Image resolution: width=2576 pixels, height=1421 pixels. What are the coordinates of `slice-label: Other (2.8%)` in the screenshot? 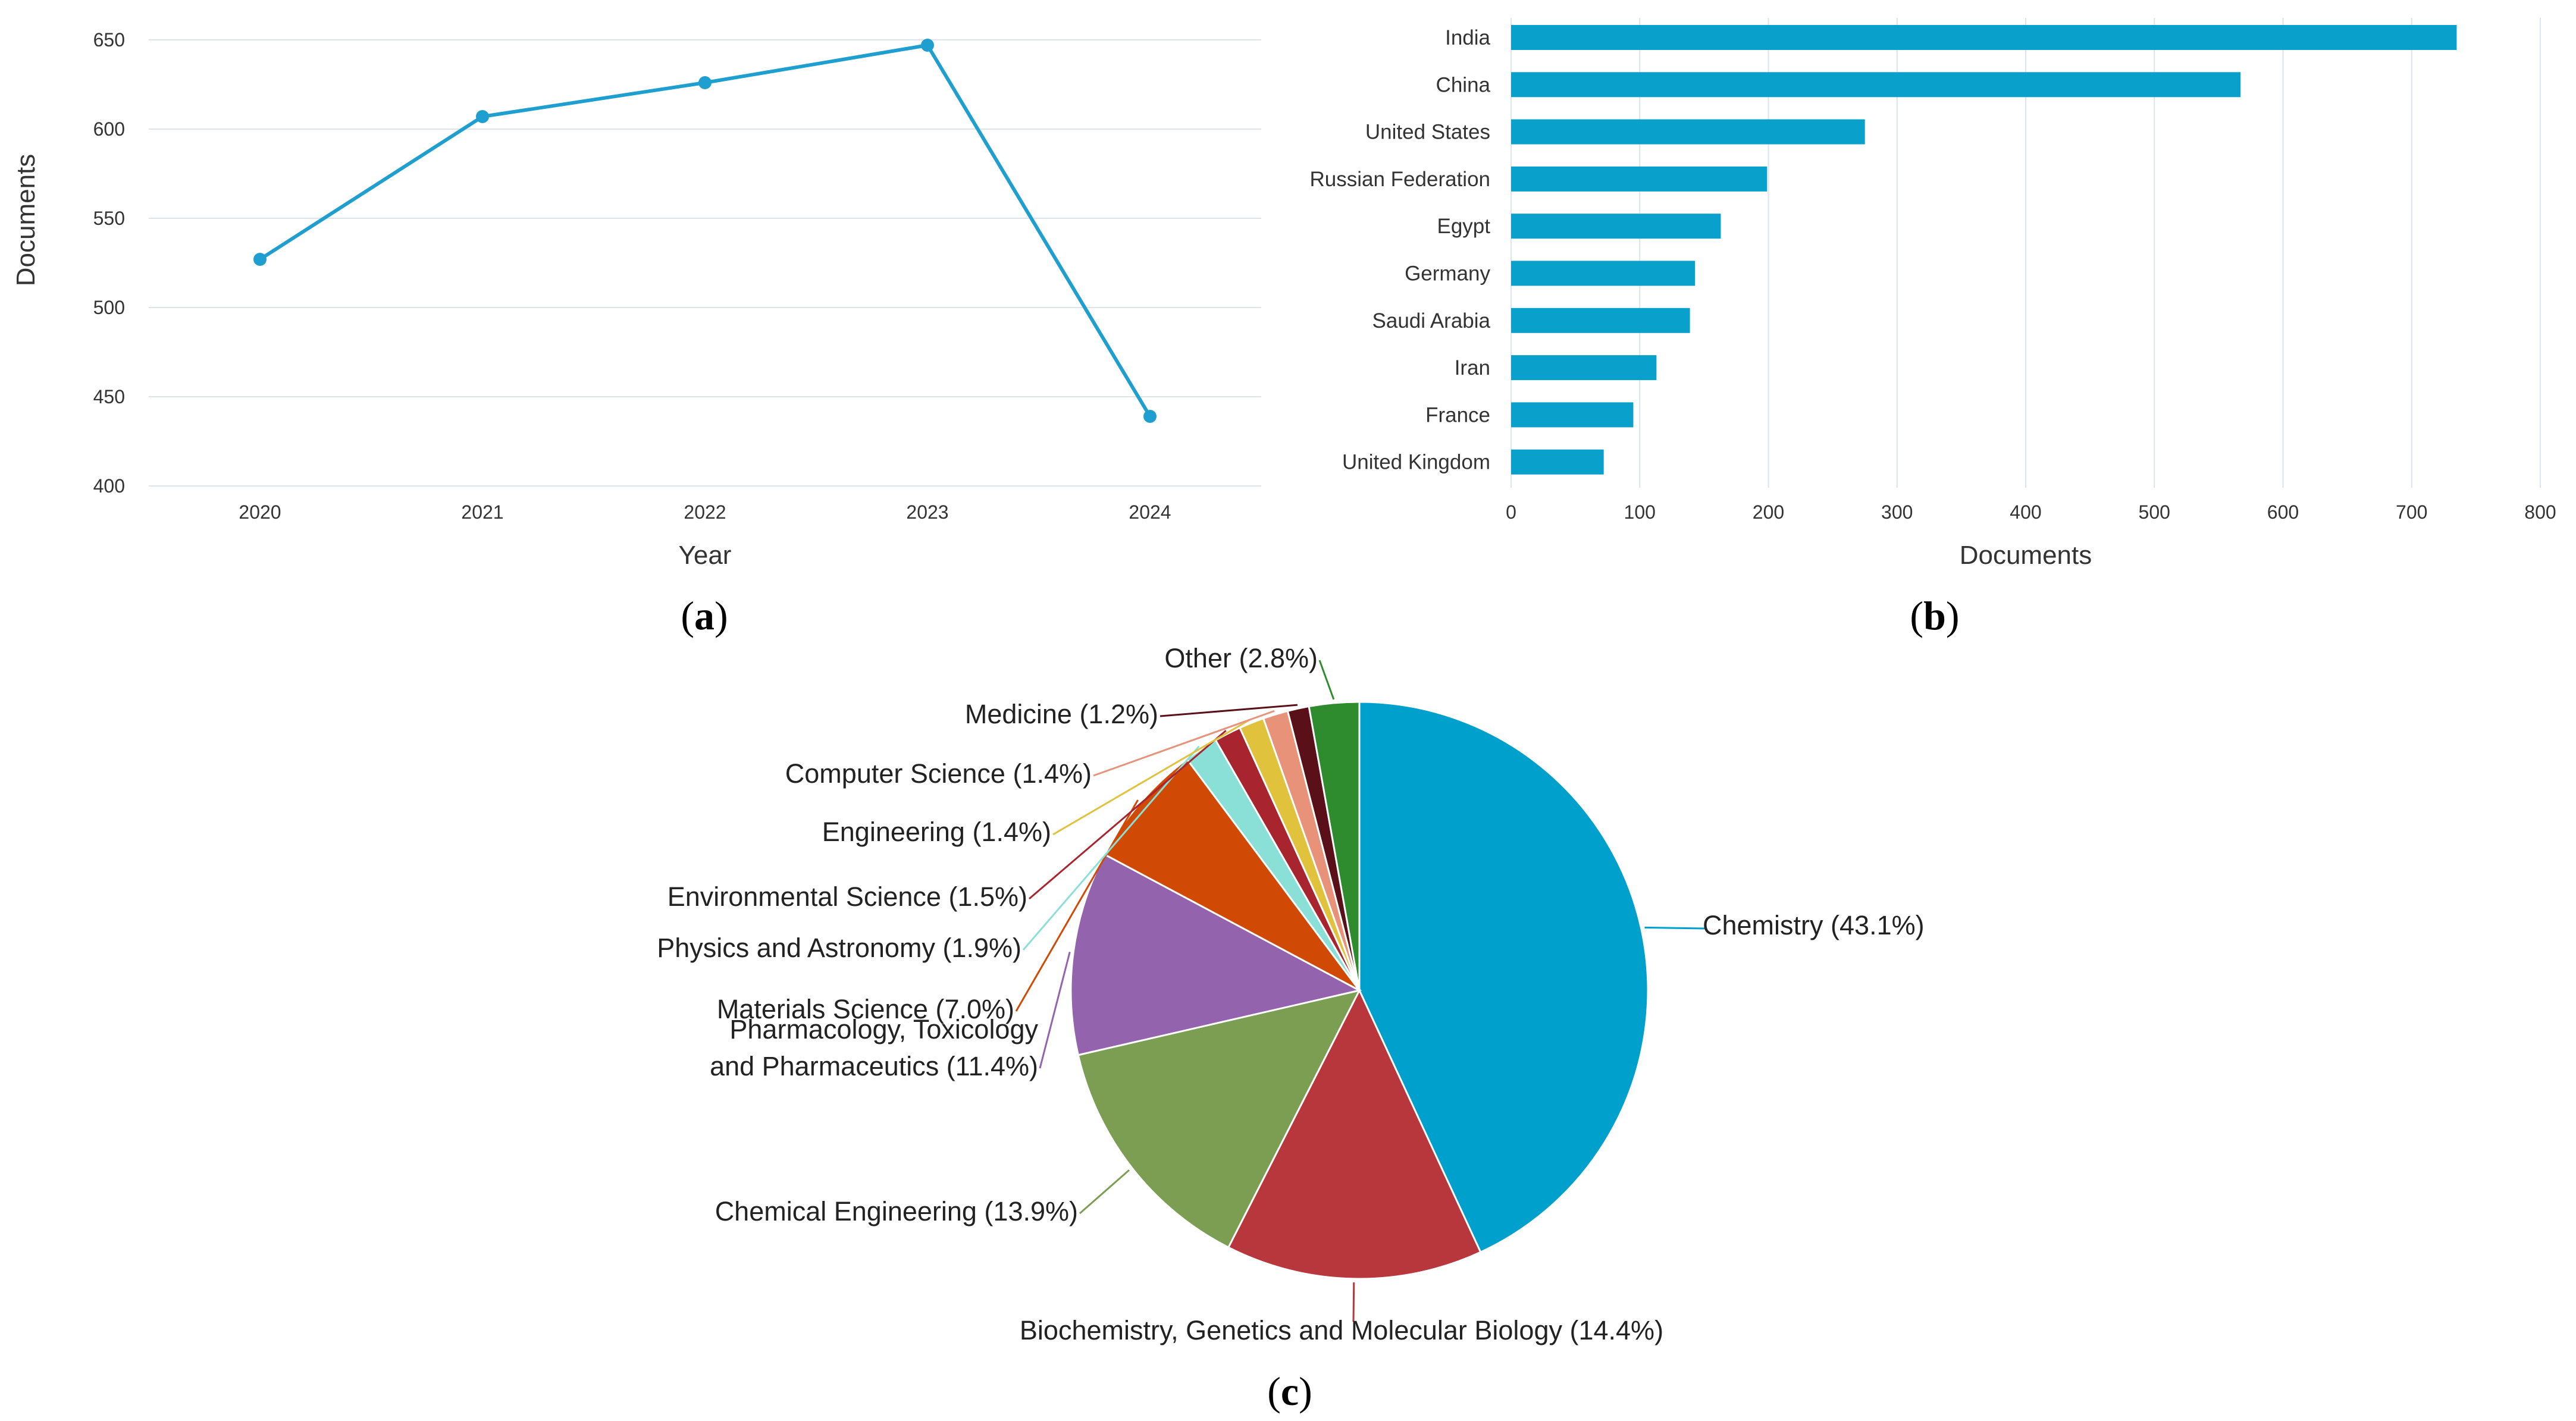 It's located at (1241, 658).